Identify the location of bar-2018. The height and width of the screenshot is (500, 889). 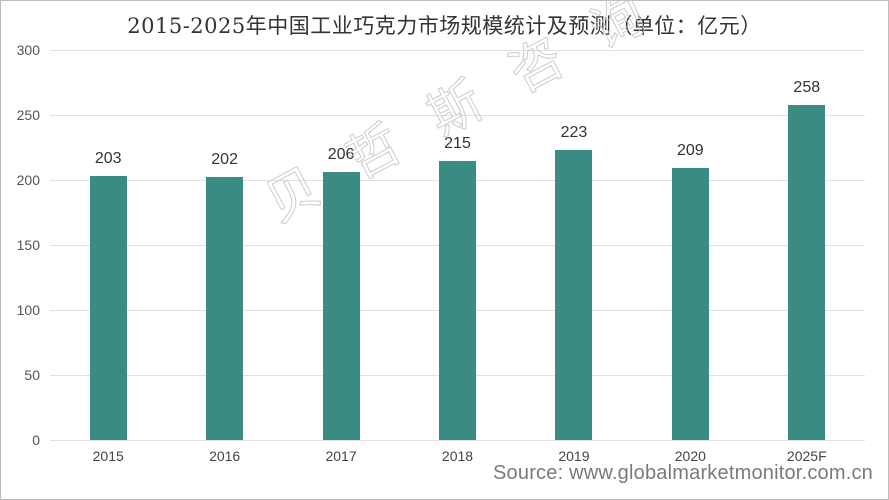
(457, 300).